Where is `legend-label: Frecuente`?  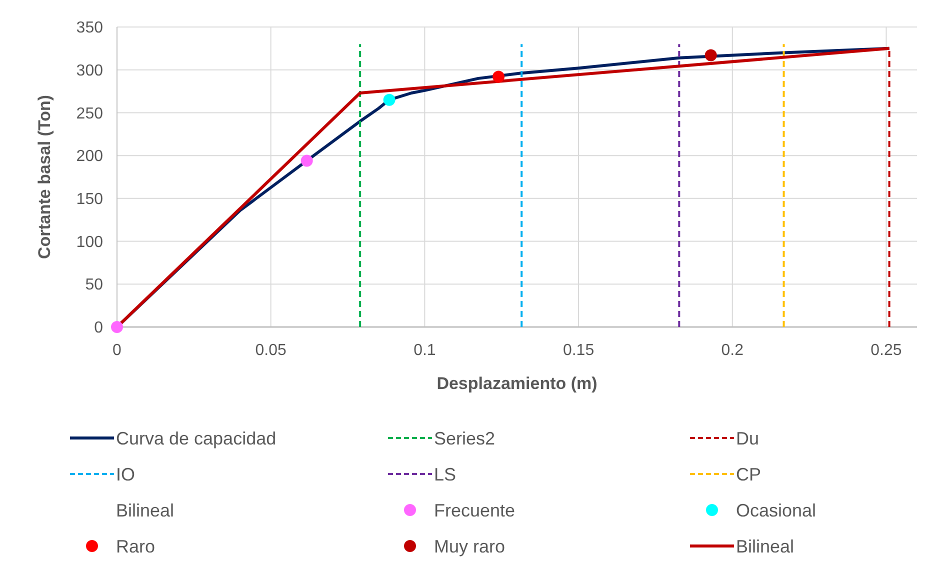
legend-label: Frecuente is located at coordinates (475, 510).